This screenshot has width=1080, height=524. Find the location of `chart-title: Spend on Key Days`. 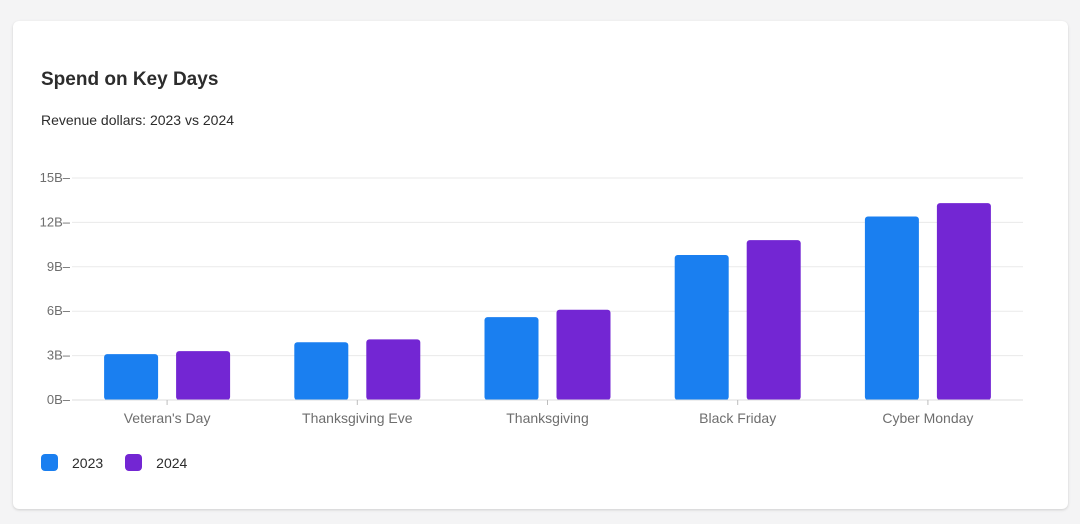

chart-title: Spend on Key Days is located at coordinates (130, 79).